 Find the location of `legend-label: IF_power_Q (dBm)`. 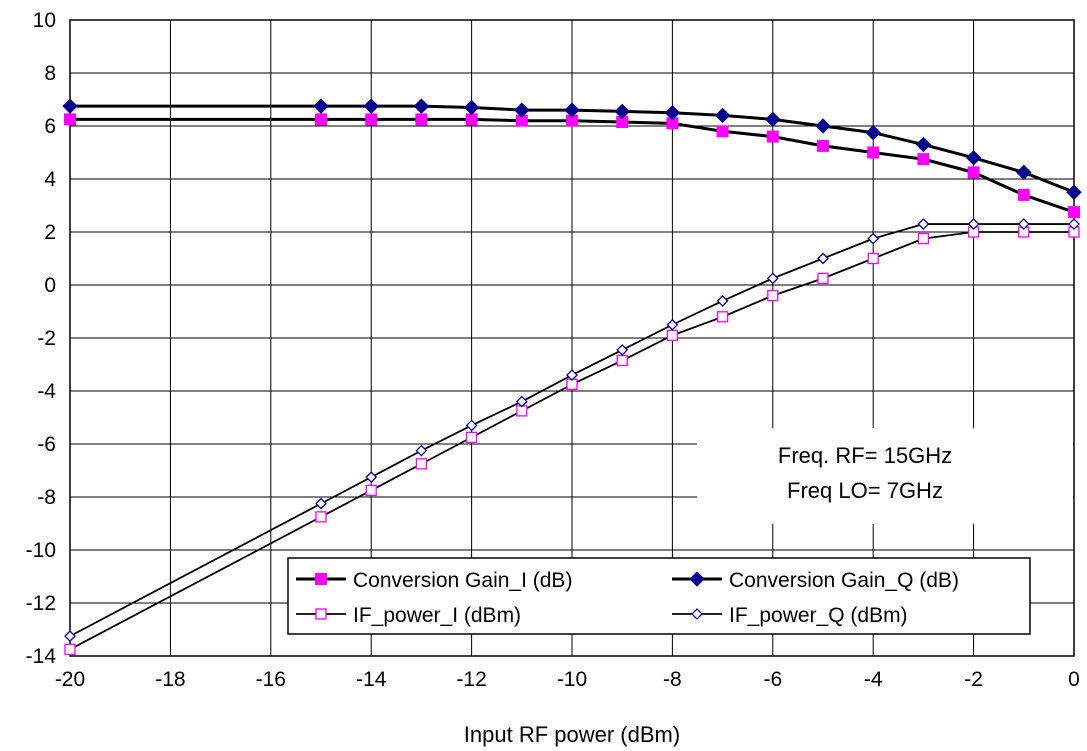

legend-label: IF_power_Q (dBm) is located at coordinates (818, 615).